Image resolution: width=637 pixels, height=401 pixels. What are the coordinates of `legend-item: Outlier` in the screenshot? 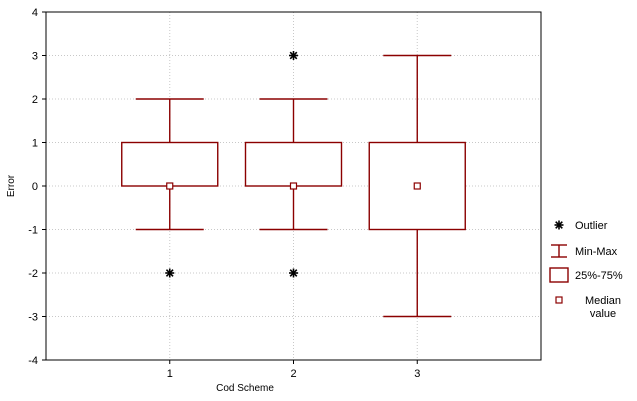 It's located at (581, 226).